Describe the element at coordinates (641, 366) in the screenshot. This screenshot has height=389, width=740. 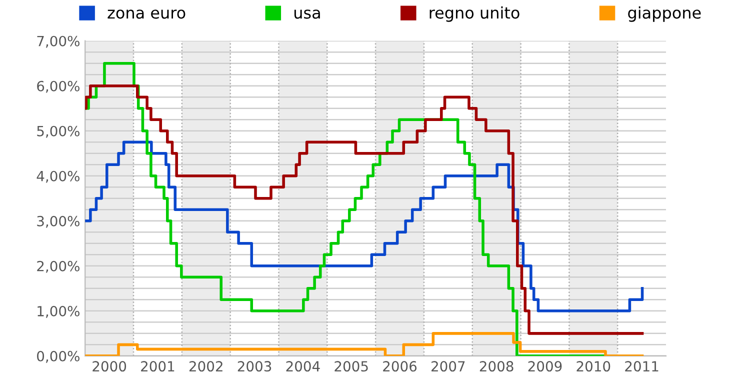
I see `x-tick-label: 2011` at that location.